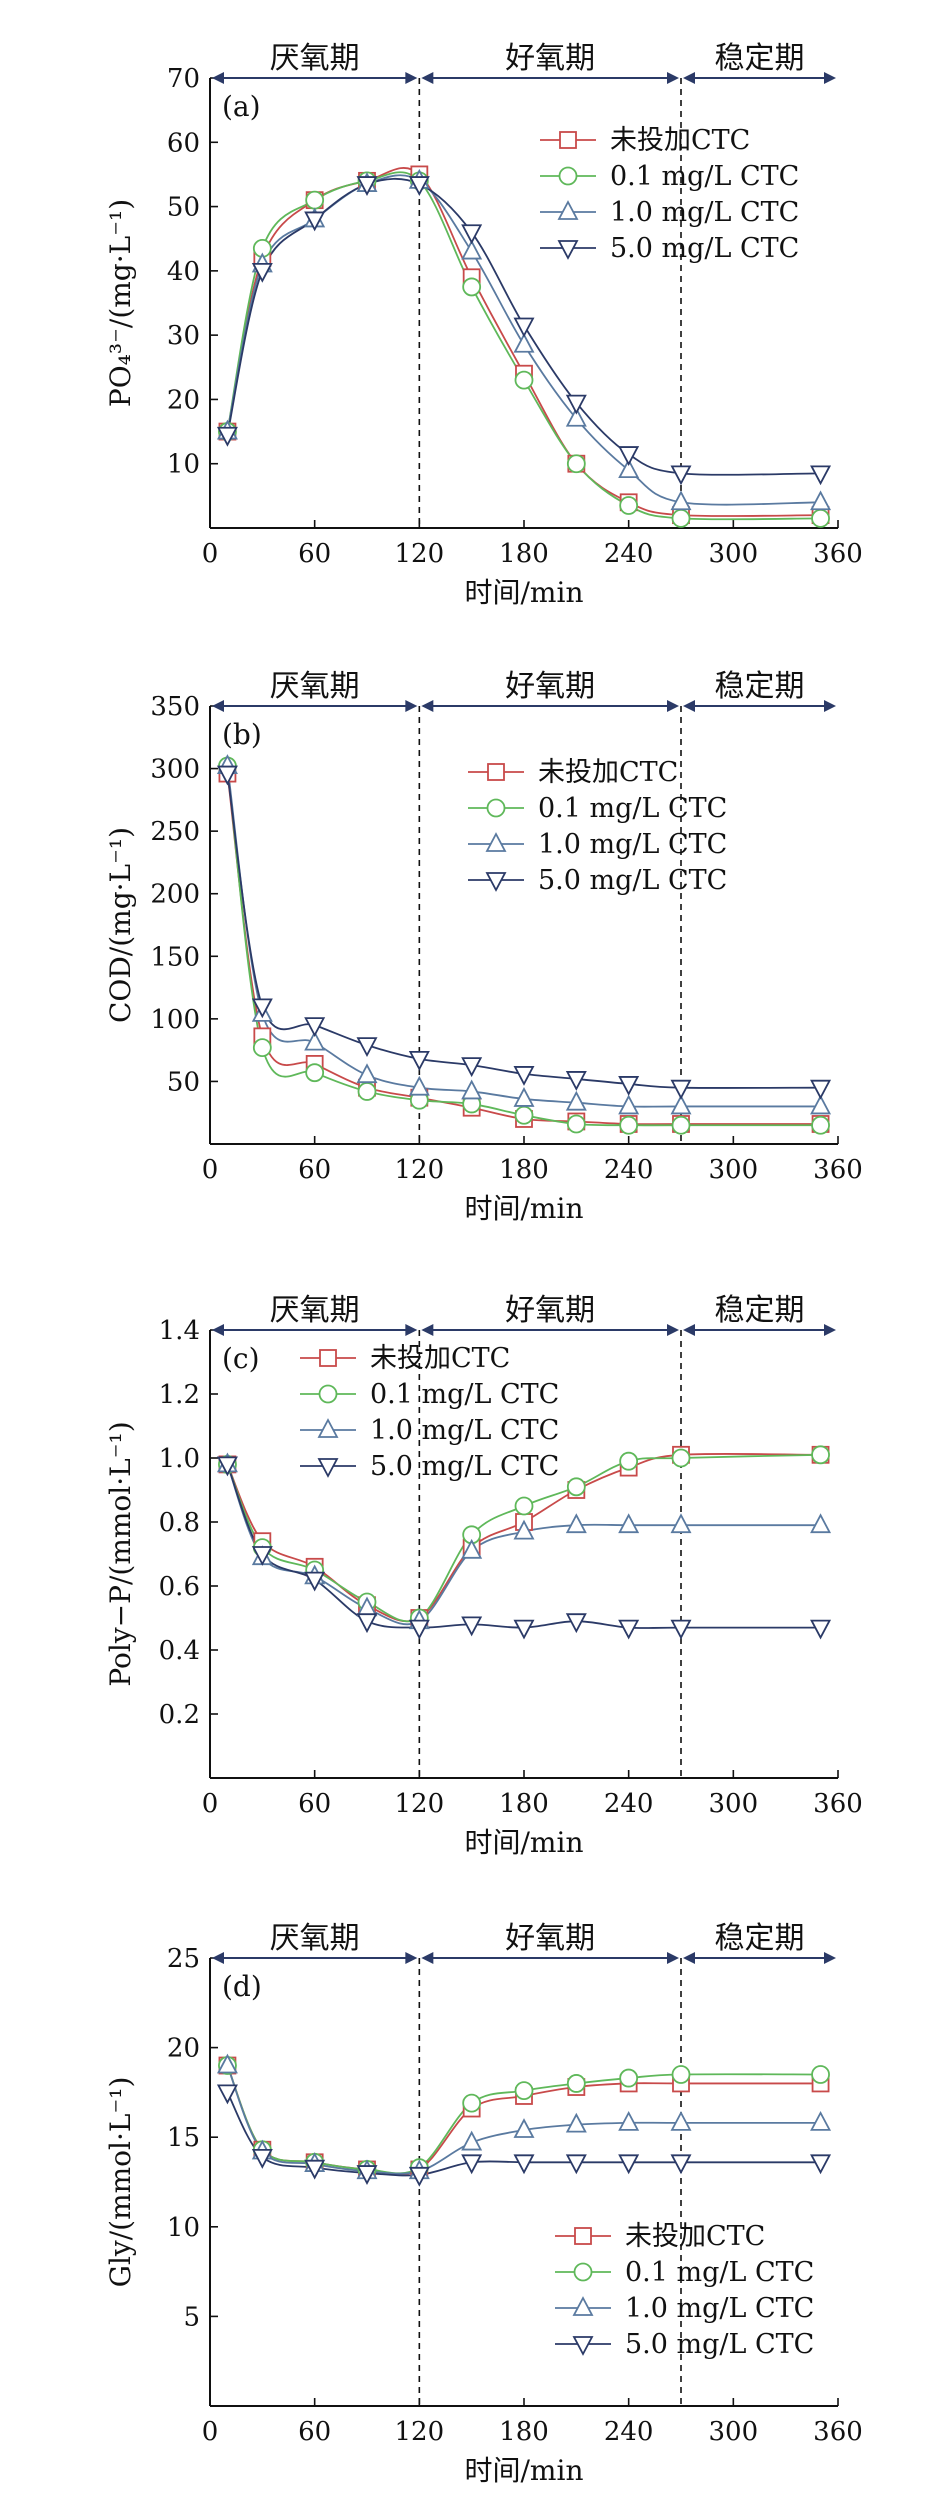 The height and width of the screenshot is (2508, 945). Describe the element at coordinates (183, 143) in the screenshot. I see `y-tick-label: 60` at that location.